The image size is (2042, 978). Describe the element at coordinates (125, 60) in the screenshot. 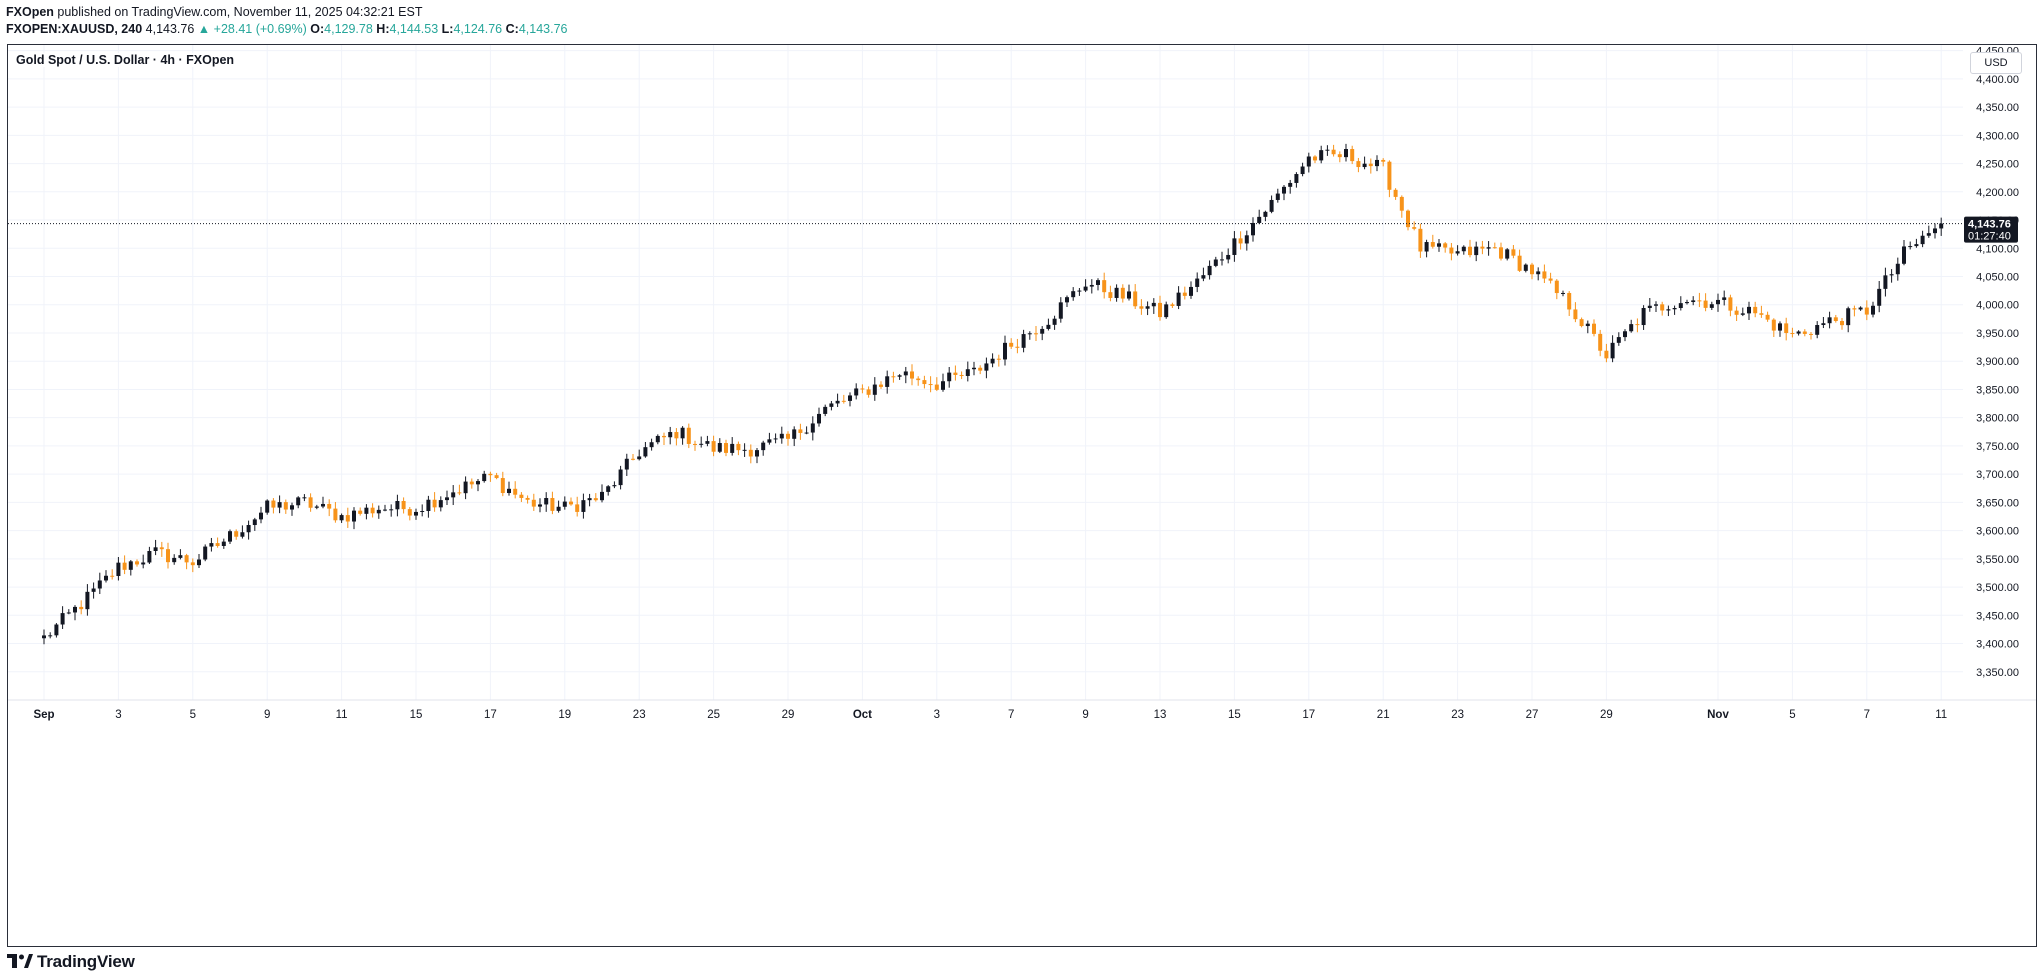

I see `chart-title: Gold Spot / U.S. Dollar · 4h · FXOpen` at that location.